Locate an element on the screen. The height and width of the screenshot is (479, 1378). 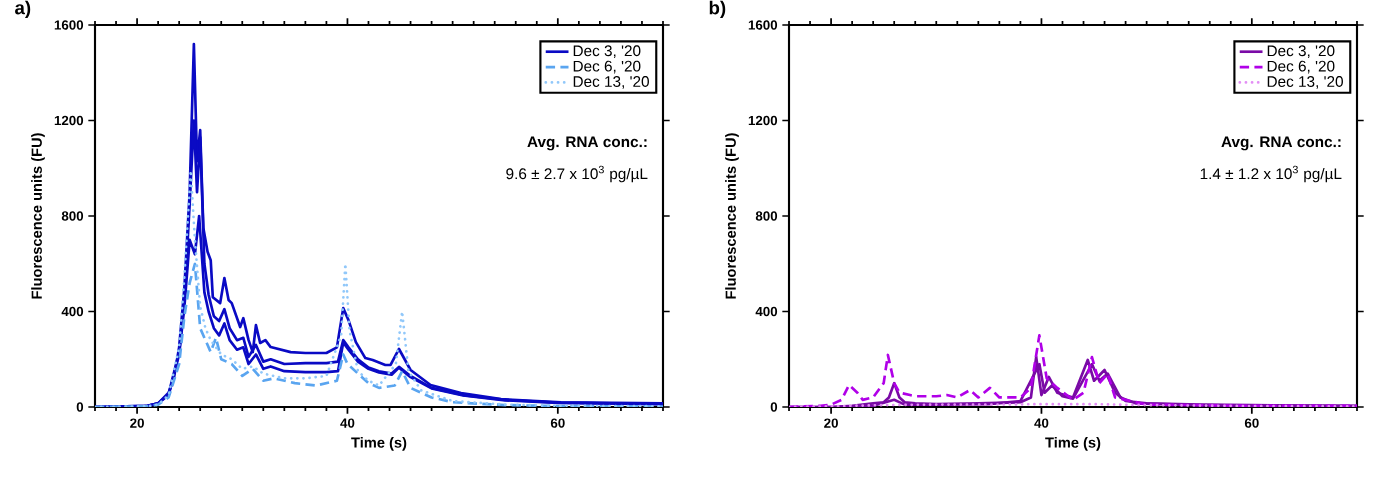
annotation: 9.6 ± 2.7 x 10$^{3}$ pg/µL is located at coordinates (577, 174).